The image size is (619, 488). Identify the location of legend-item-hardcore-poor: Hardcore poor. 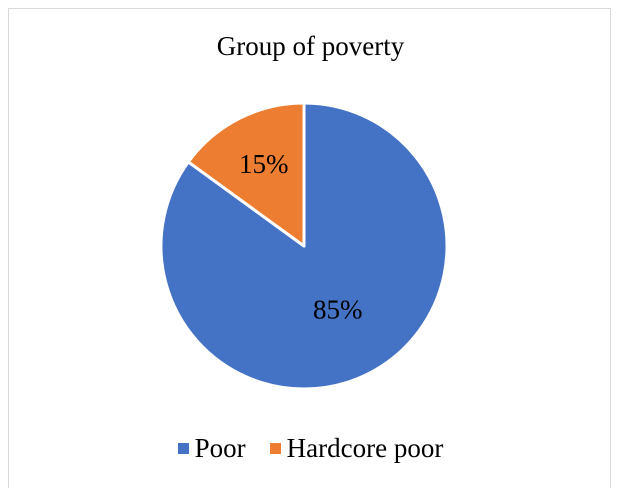
(357, 448).